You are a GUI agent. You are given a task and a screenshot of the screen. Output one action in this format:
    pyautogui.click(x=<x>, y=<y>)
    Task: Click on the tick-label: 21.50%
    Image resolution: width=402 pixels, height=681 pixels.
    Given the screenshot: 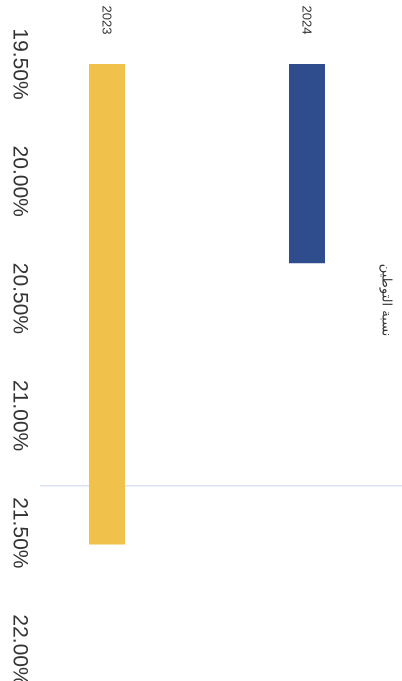 What is the action you would take?
    pyautogui.click(x=20, y=532)
    